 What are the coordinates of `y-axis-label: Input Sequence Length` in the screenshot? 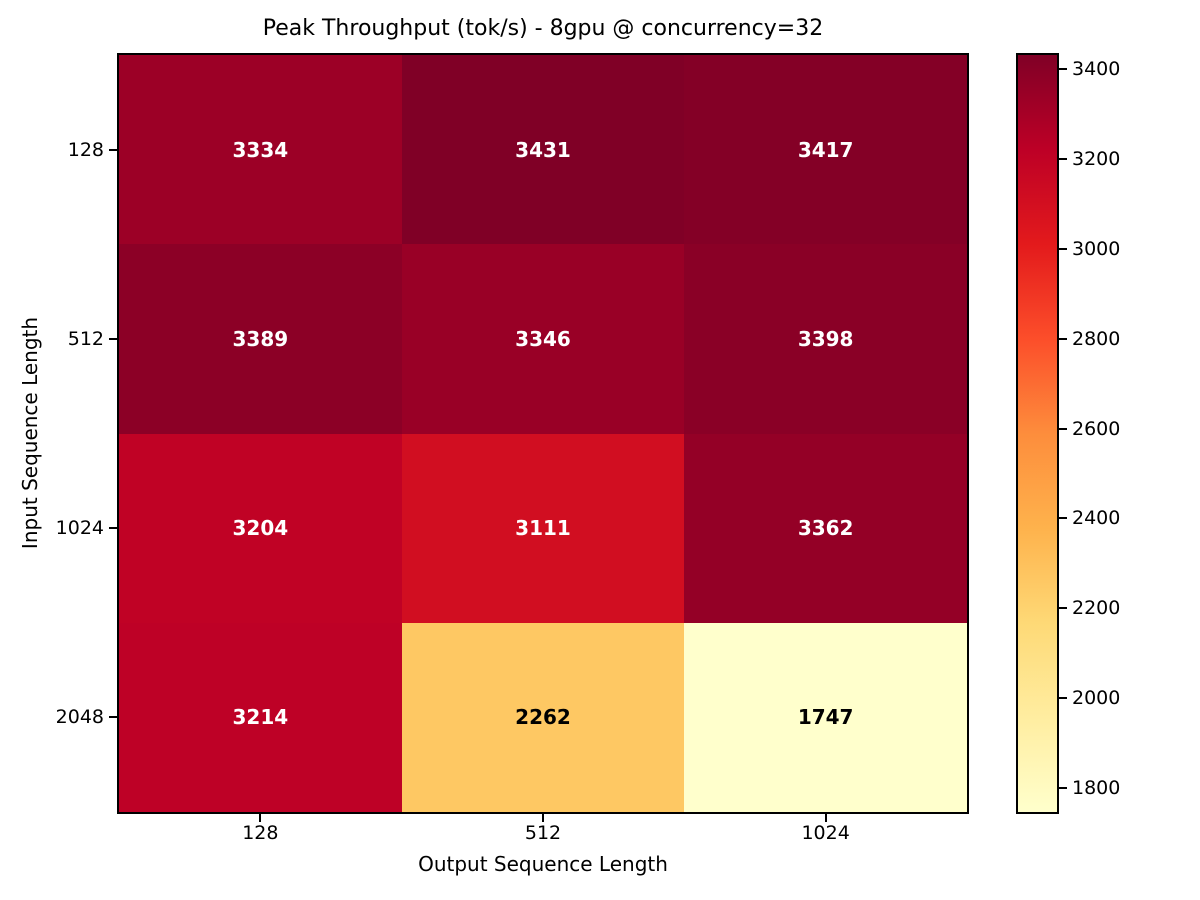 It's located at (30, 433).